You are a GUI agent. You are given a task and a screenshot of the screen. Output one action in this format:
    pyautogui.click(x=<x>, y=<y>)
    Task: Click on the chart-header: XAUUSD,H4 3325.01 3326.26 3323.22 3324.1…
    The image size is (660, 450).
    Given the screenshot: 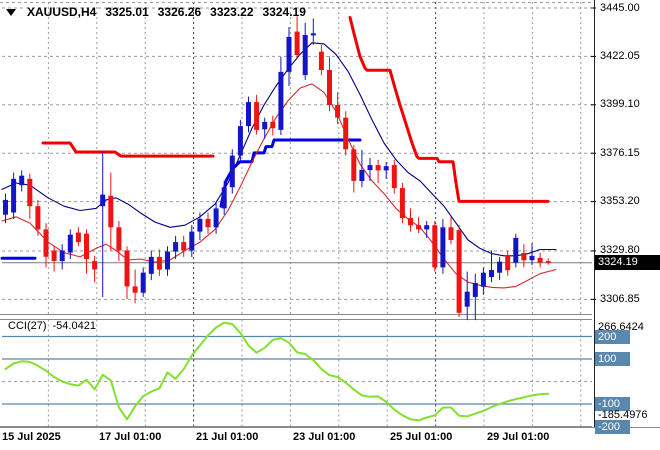 What is the action you would take?
    pyautogui.click(x=156, y=12)
    